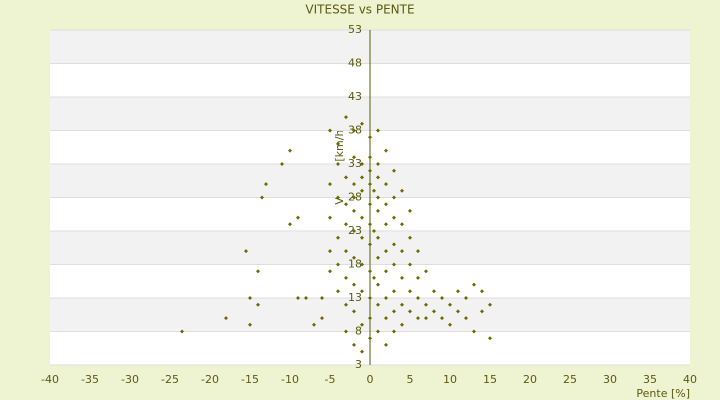  Describe the element at coordinates (130, 379) in the screenshot. I see `x-tick-label: -30` at that location.